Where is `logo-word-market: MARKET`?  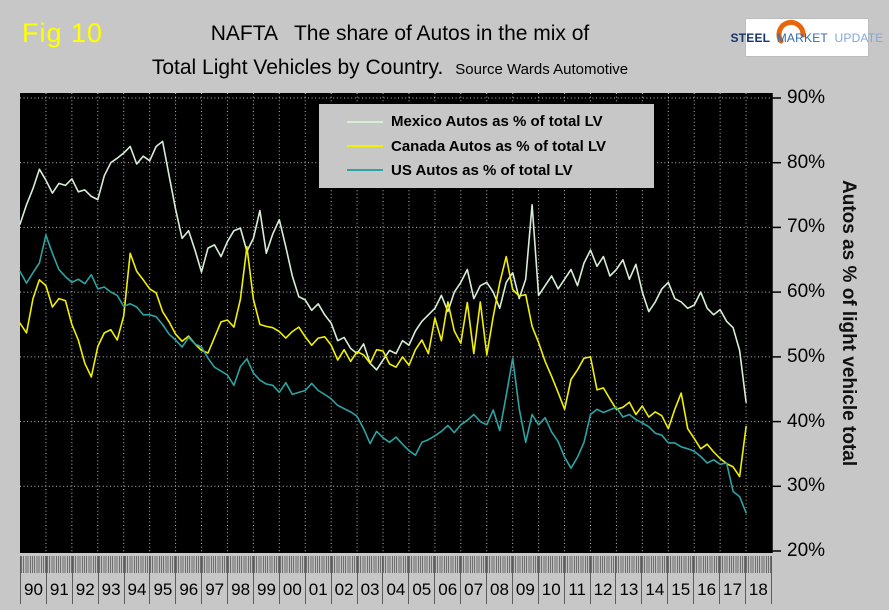 logo-word-market: MARKET is located at coordinates (802, 37).